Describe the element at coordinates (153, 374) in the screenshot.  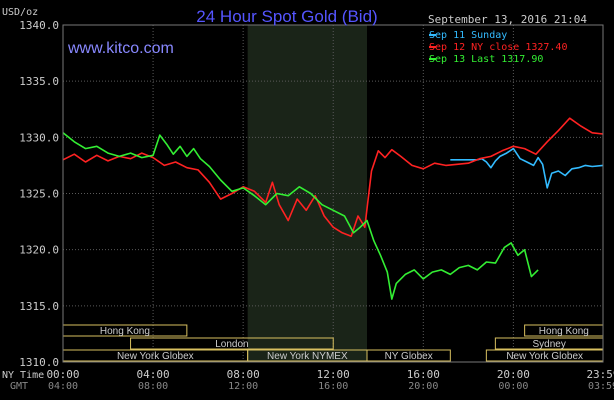
I see `x-tick-ny-label: 04:00` at that location.